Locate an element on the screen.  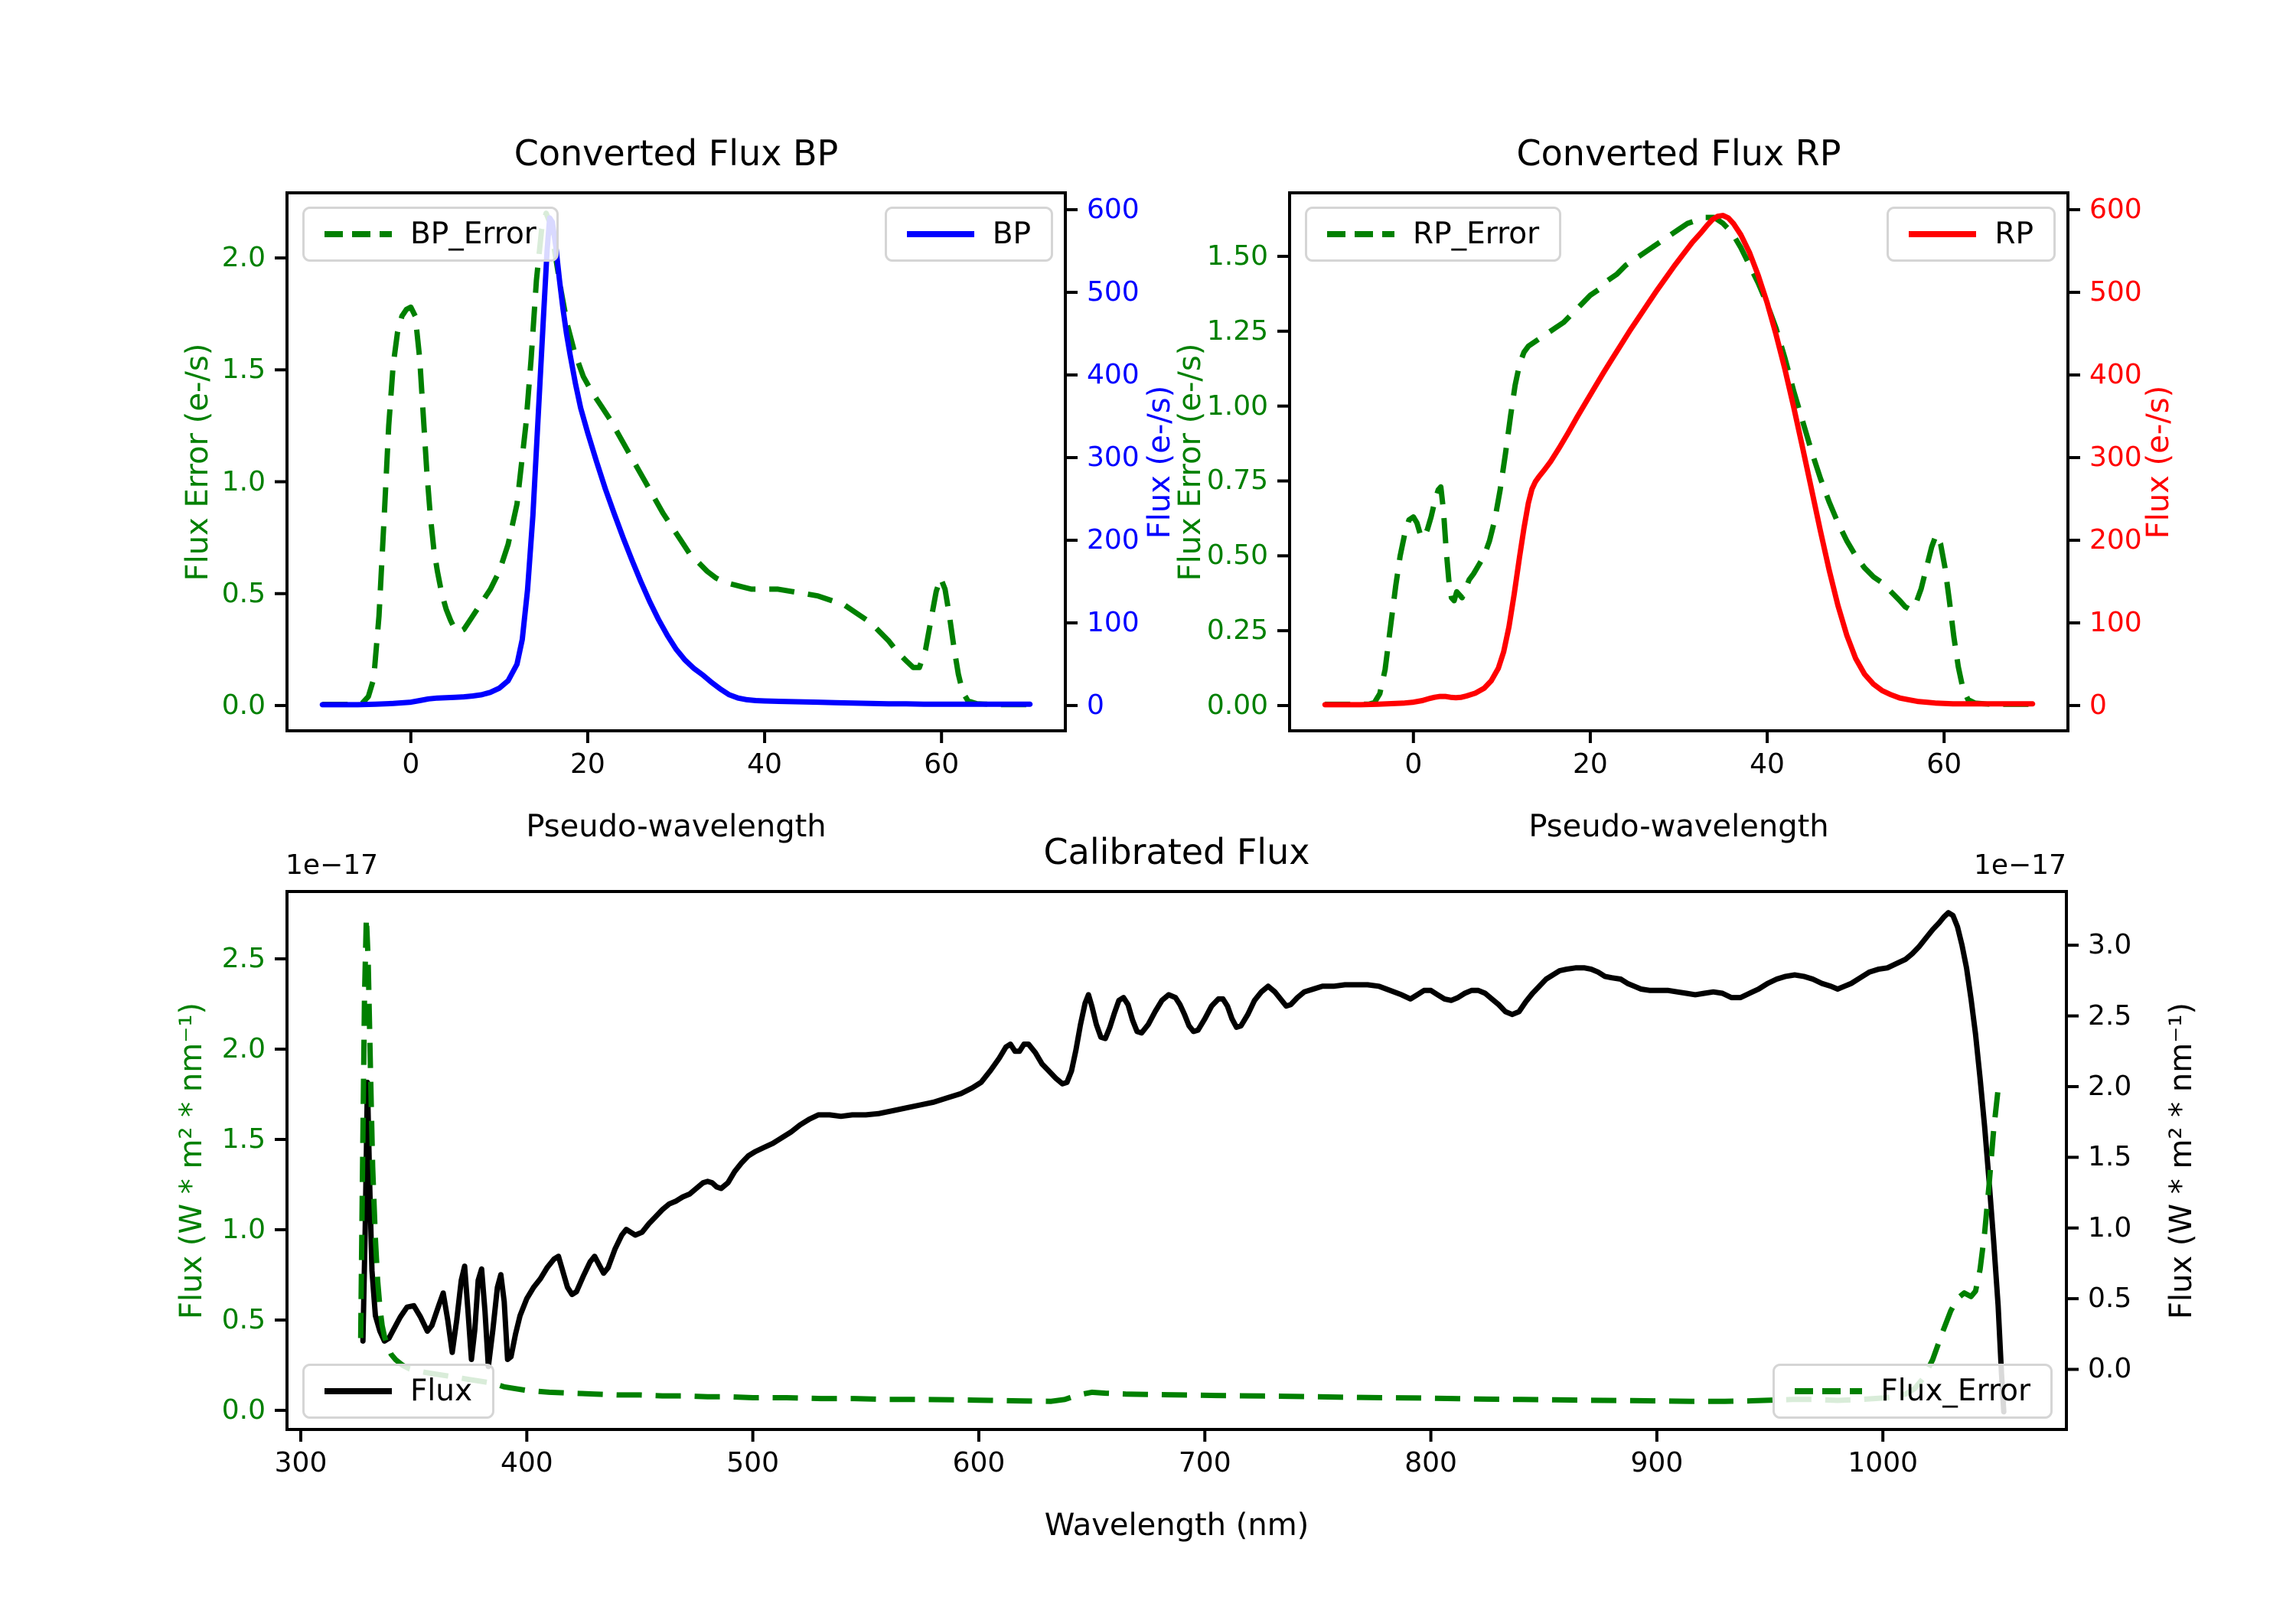
y-tick-label-right: 1.0 is located at coordinates (2110, 1227).